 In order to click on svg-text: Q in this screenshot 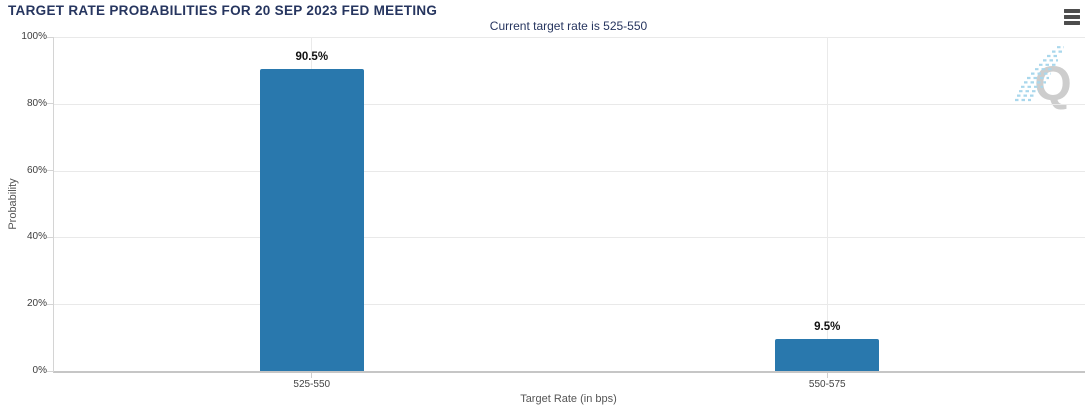, I will do `click(1052, 84)`.